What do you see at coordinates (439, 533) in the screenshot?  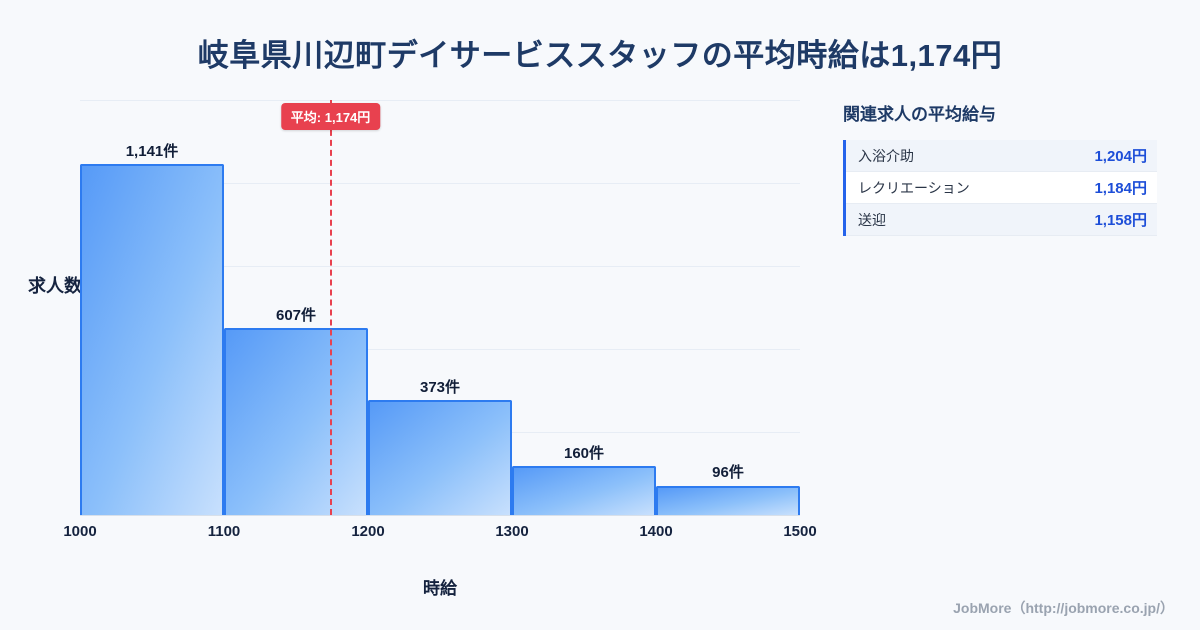 I see `x-axis-ticks: 1000 1100 1200 1300 1400 1500` at bounding box center [439, 533].